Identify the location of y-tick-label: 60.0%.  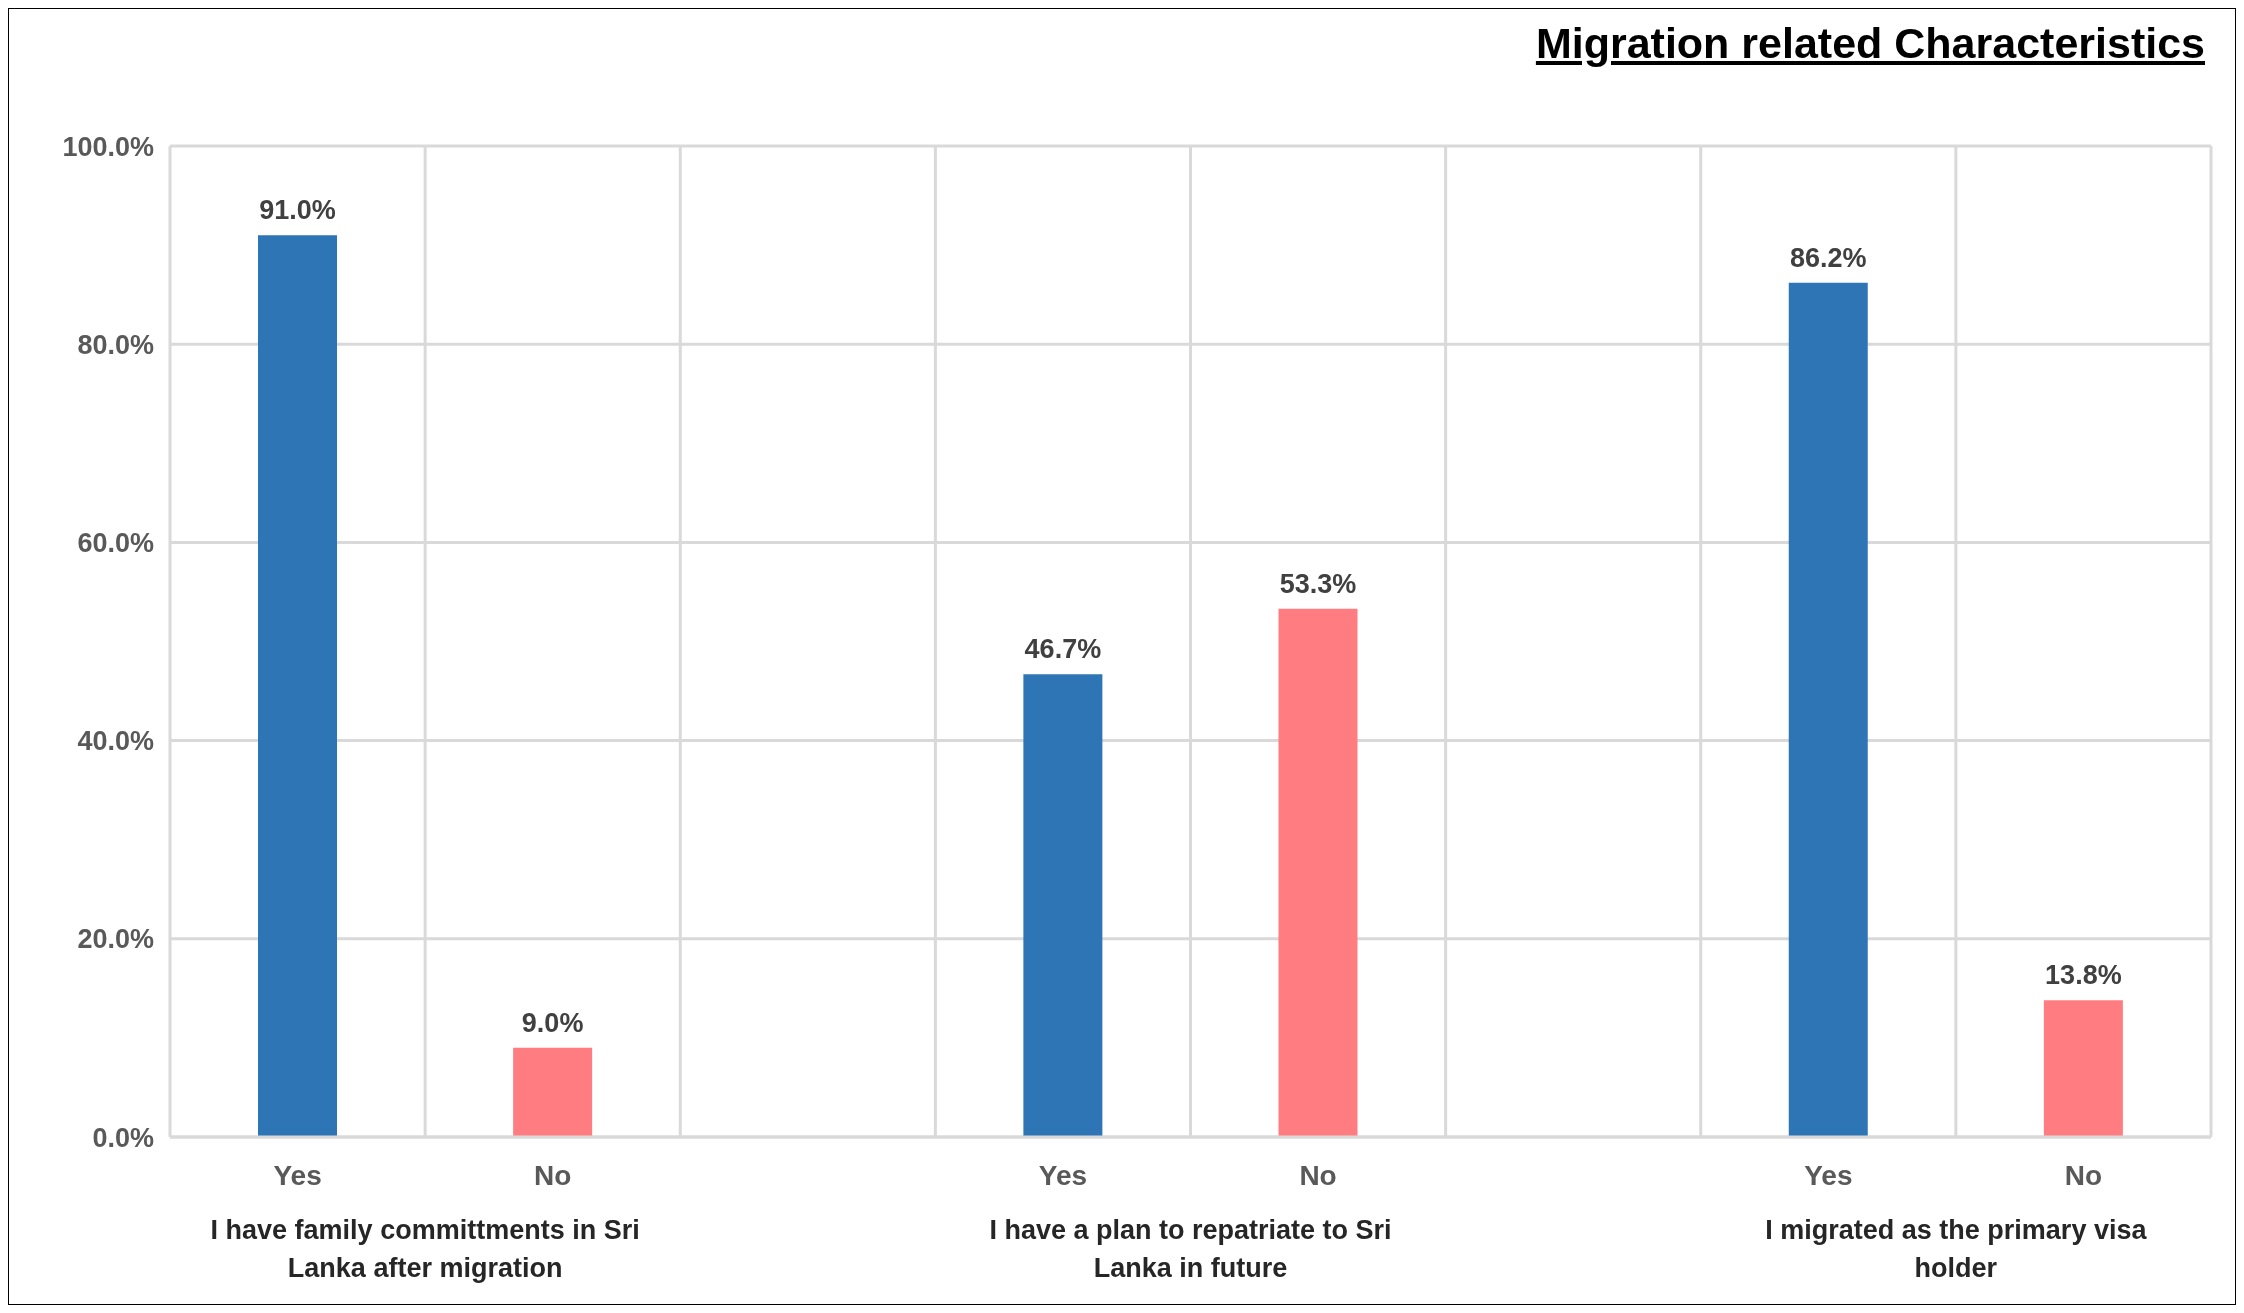
(115, 542).